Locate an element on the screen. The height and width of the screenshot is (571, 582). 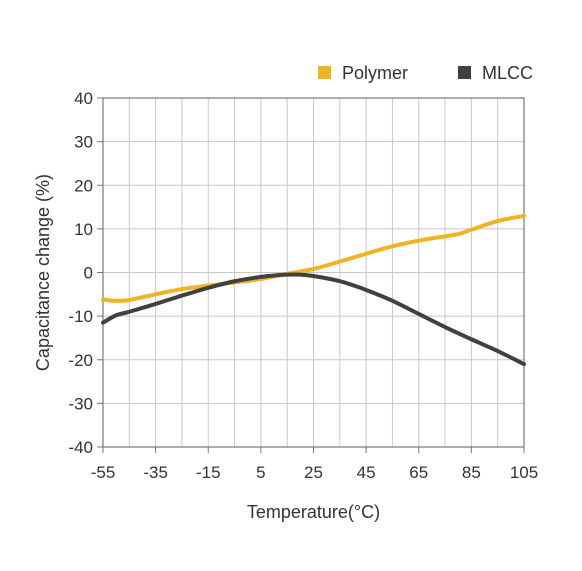
y-tick-label: -10 is located at coordinates (80, 316).